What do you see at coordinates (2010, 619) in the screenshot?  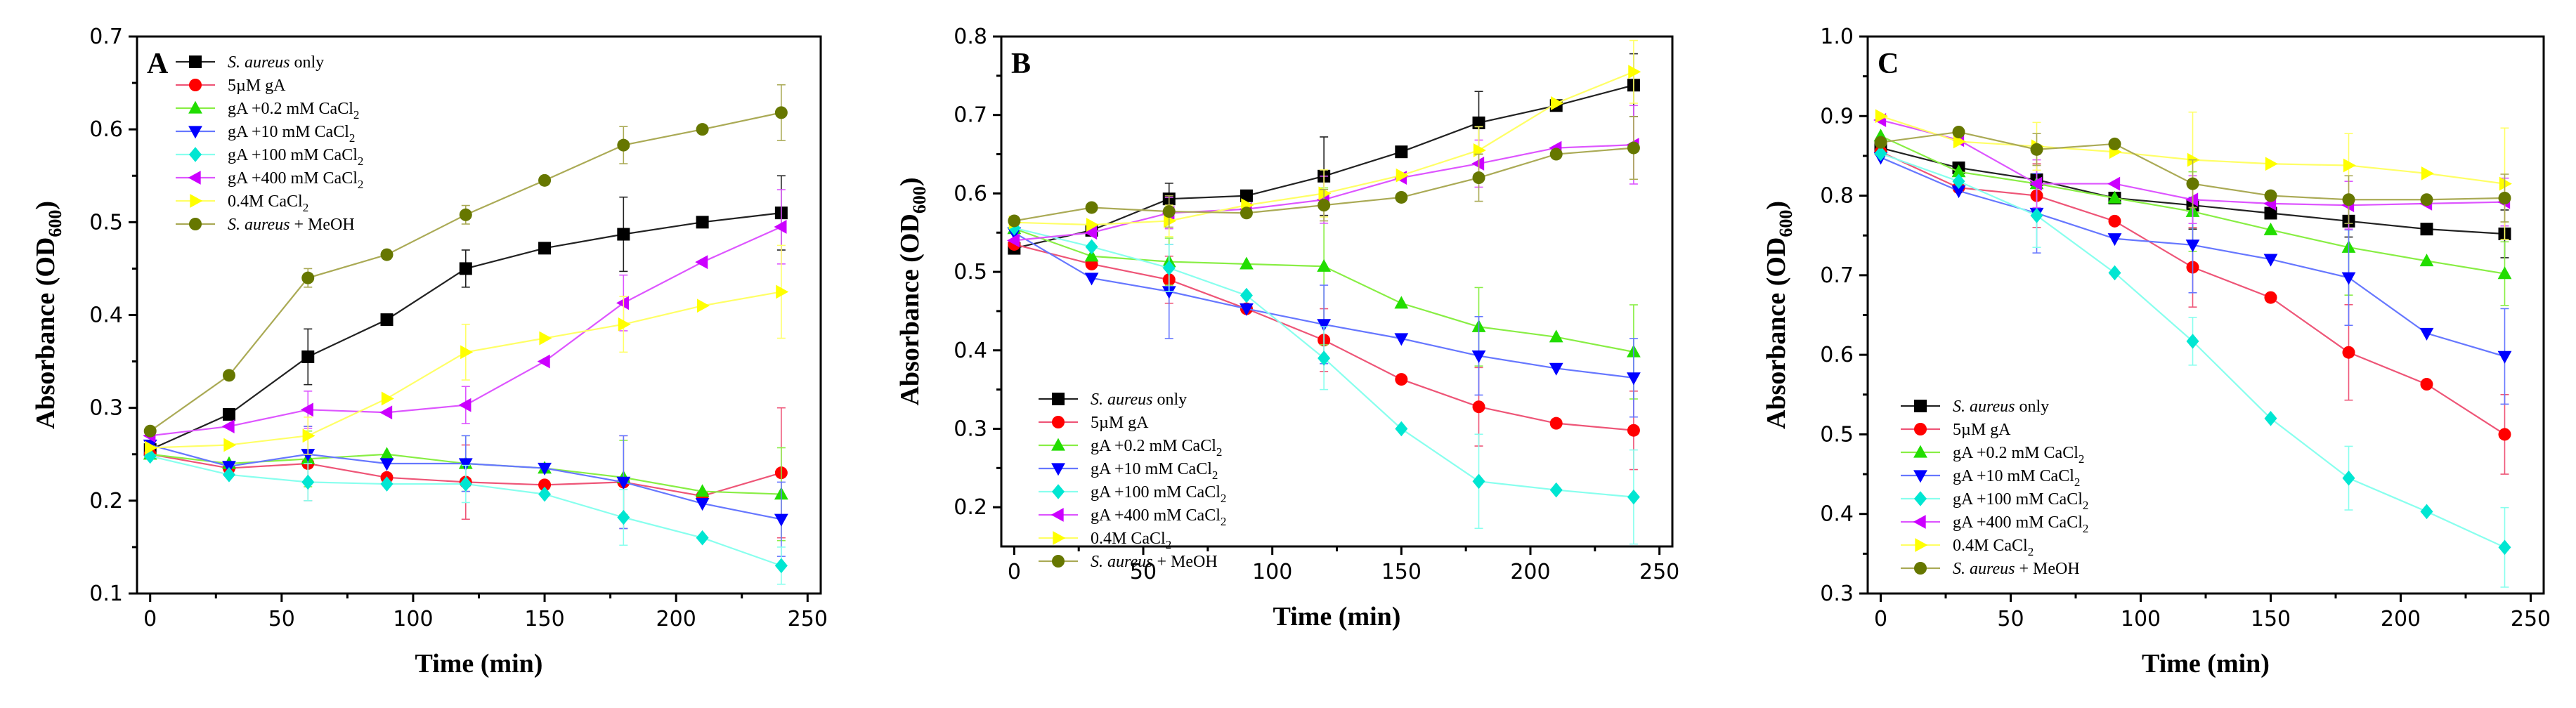 I see `x-tick-label: 50` at bounding box center [2010, 619].